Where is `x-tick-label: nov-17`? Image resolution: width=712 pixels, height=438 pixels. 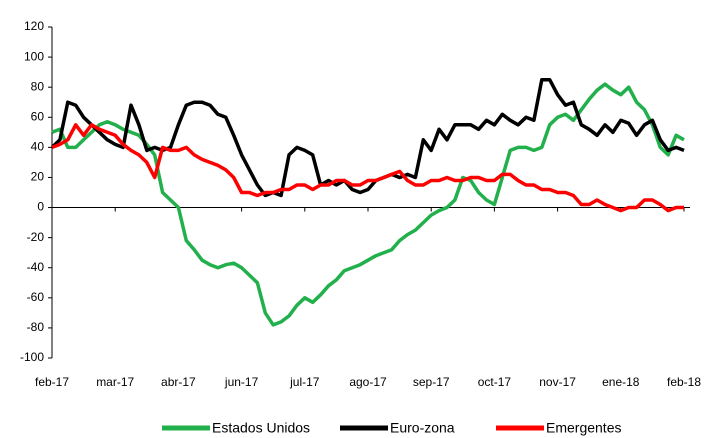
x-tick-label: nov-17 is located at coordinates (557, 382).